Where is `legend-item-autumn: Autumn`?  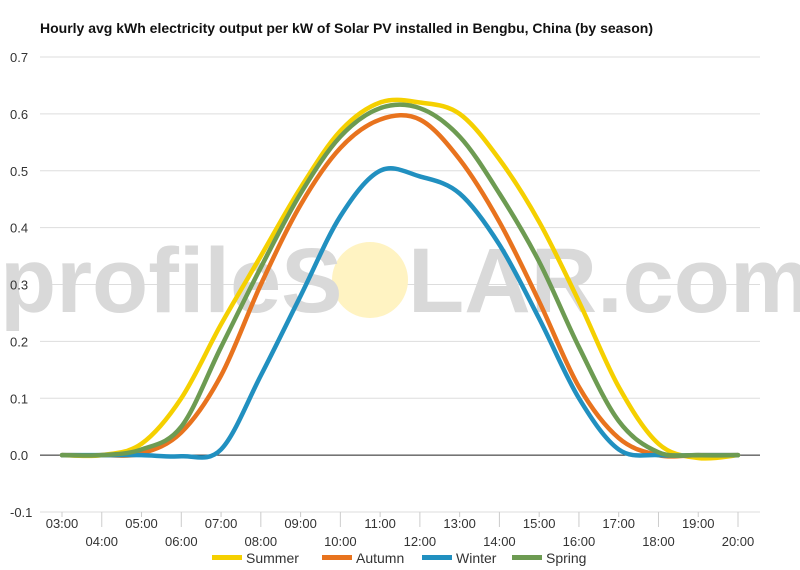
legend-item-autumn: Autumn is located at coordinates (363, 558).